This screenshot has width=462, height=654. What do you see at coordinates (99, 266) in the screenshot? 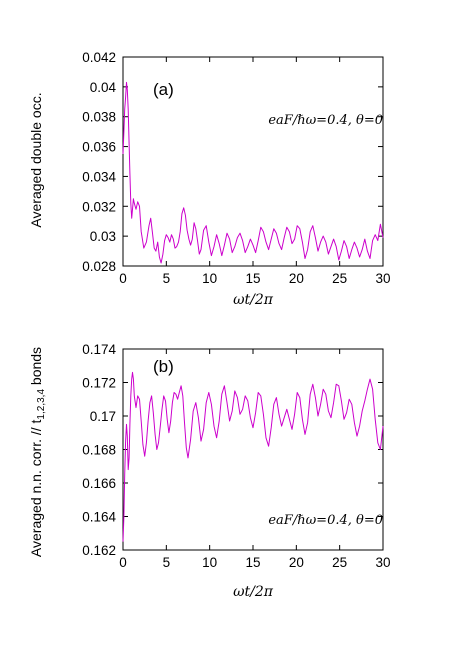
I see `y-tick-label-a: 0.028` at bounding box center [99, 266].